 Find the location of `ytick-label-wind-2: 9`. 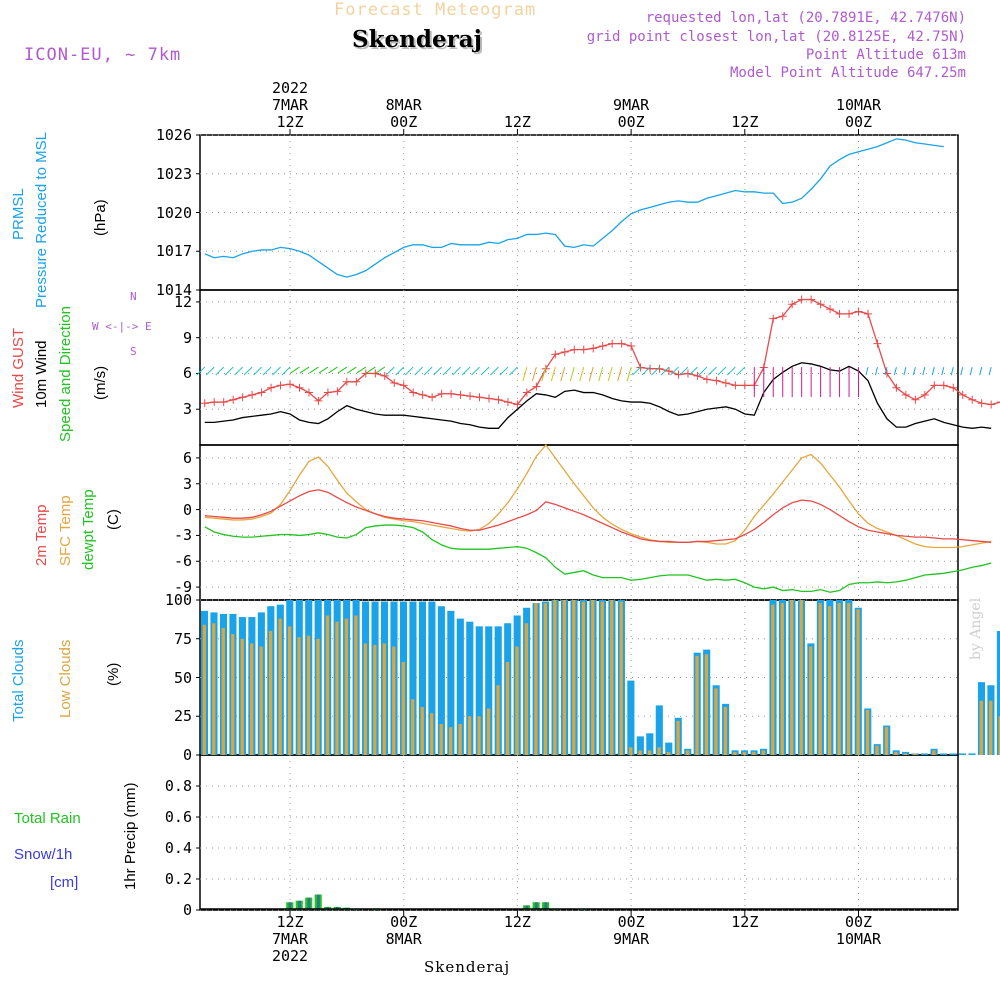

ytick-label-wind-2: 9 is located at coordinates (187, 337).